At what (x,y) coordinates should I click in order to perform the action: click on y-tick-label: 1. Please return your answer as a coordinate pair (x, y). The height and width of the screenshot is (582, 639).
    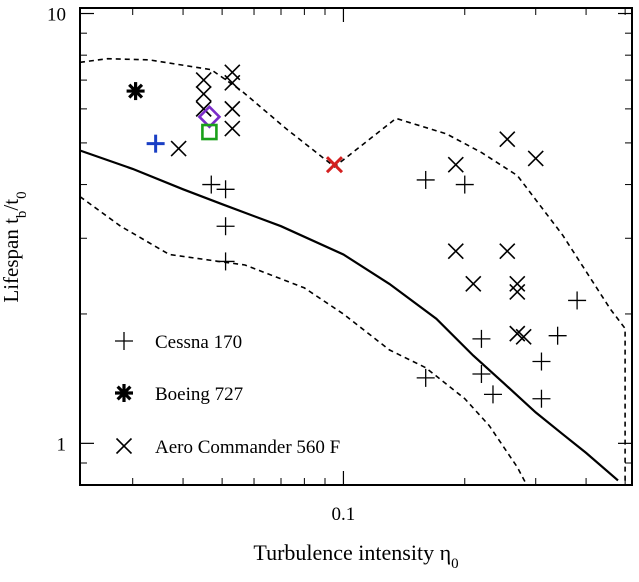
    Looking at the image, I should click on (62, 444).